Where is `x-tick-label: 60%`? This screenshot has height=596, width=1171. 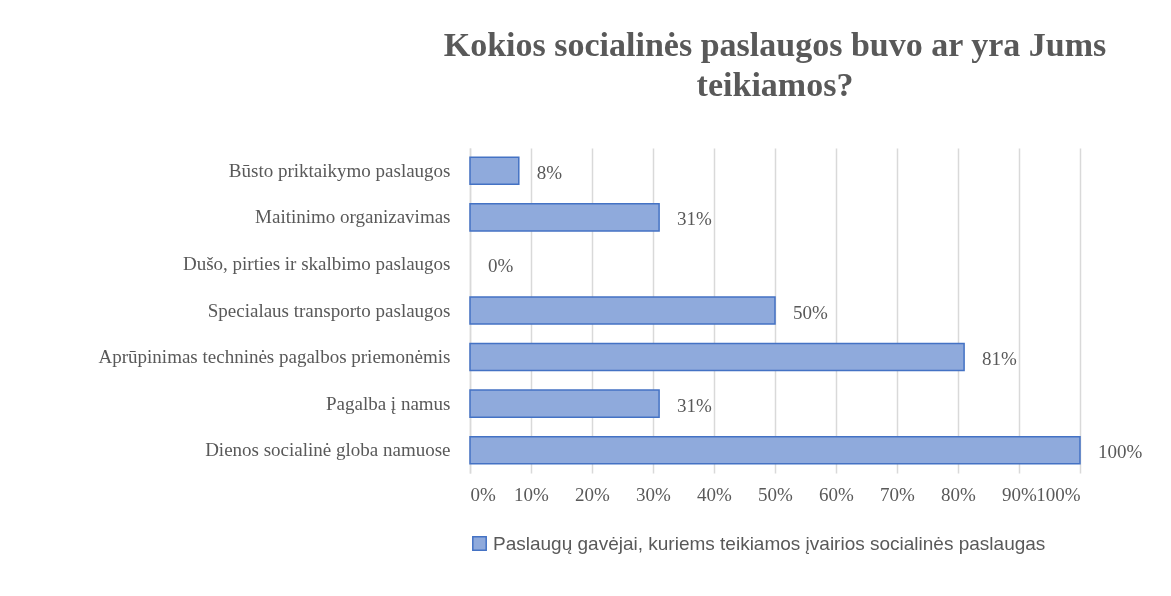 x-tick-label: 60% is located at coordinates (837, 494).